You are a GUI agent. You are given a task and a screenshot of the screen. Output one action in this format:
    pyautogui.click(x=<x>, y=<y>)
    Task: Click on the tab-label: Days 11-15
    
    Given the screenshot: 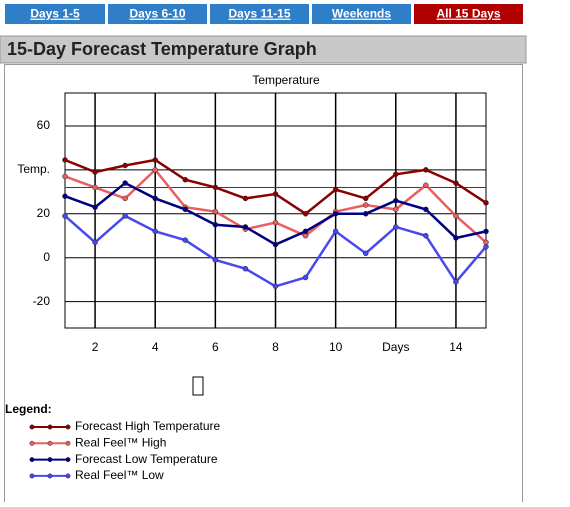 What is the action you would take?
    pyautogui.click(x=259, y=14)
    